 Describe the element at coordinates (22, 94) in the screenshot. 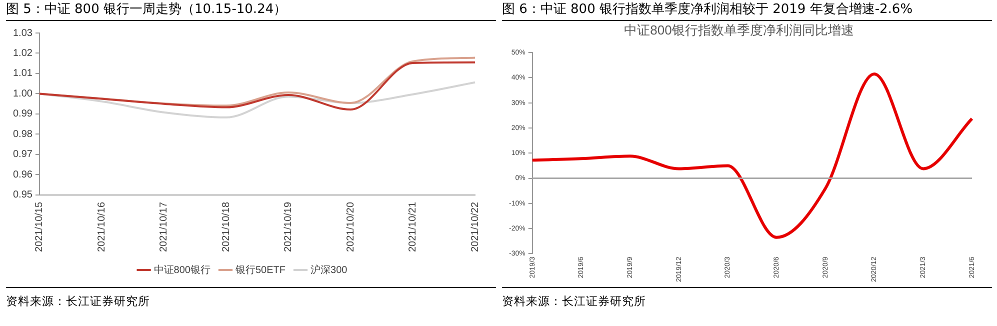

I see `y-tick-label: 1.00` at that location.